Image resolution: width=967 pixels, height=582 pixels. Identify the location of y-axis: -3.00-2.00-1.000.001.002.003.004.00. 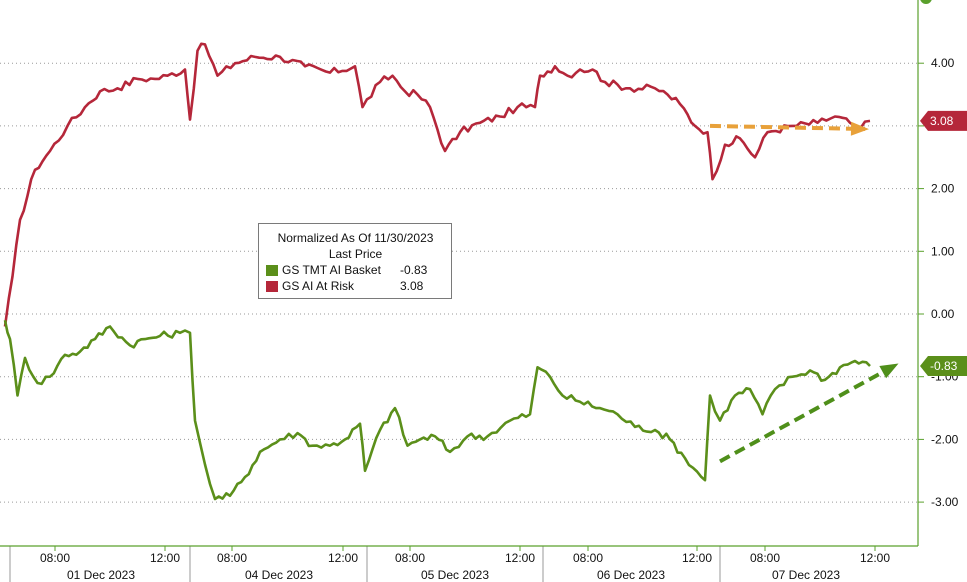
(938, 273).